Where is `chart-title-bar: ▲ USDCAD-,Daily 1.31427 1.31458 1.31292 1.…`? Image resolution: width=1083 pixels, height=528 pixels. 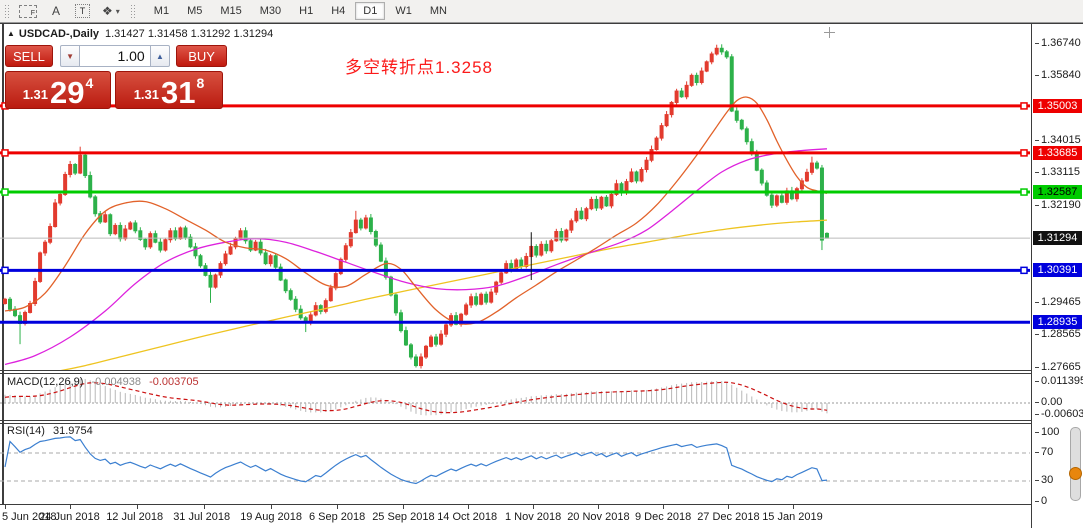 chart-title-bar: ▲ USDCAD-,Daily 1.31427 1.31458 1.31292 1.… is located at coordinates (140, 34).